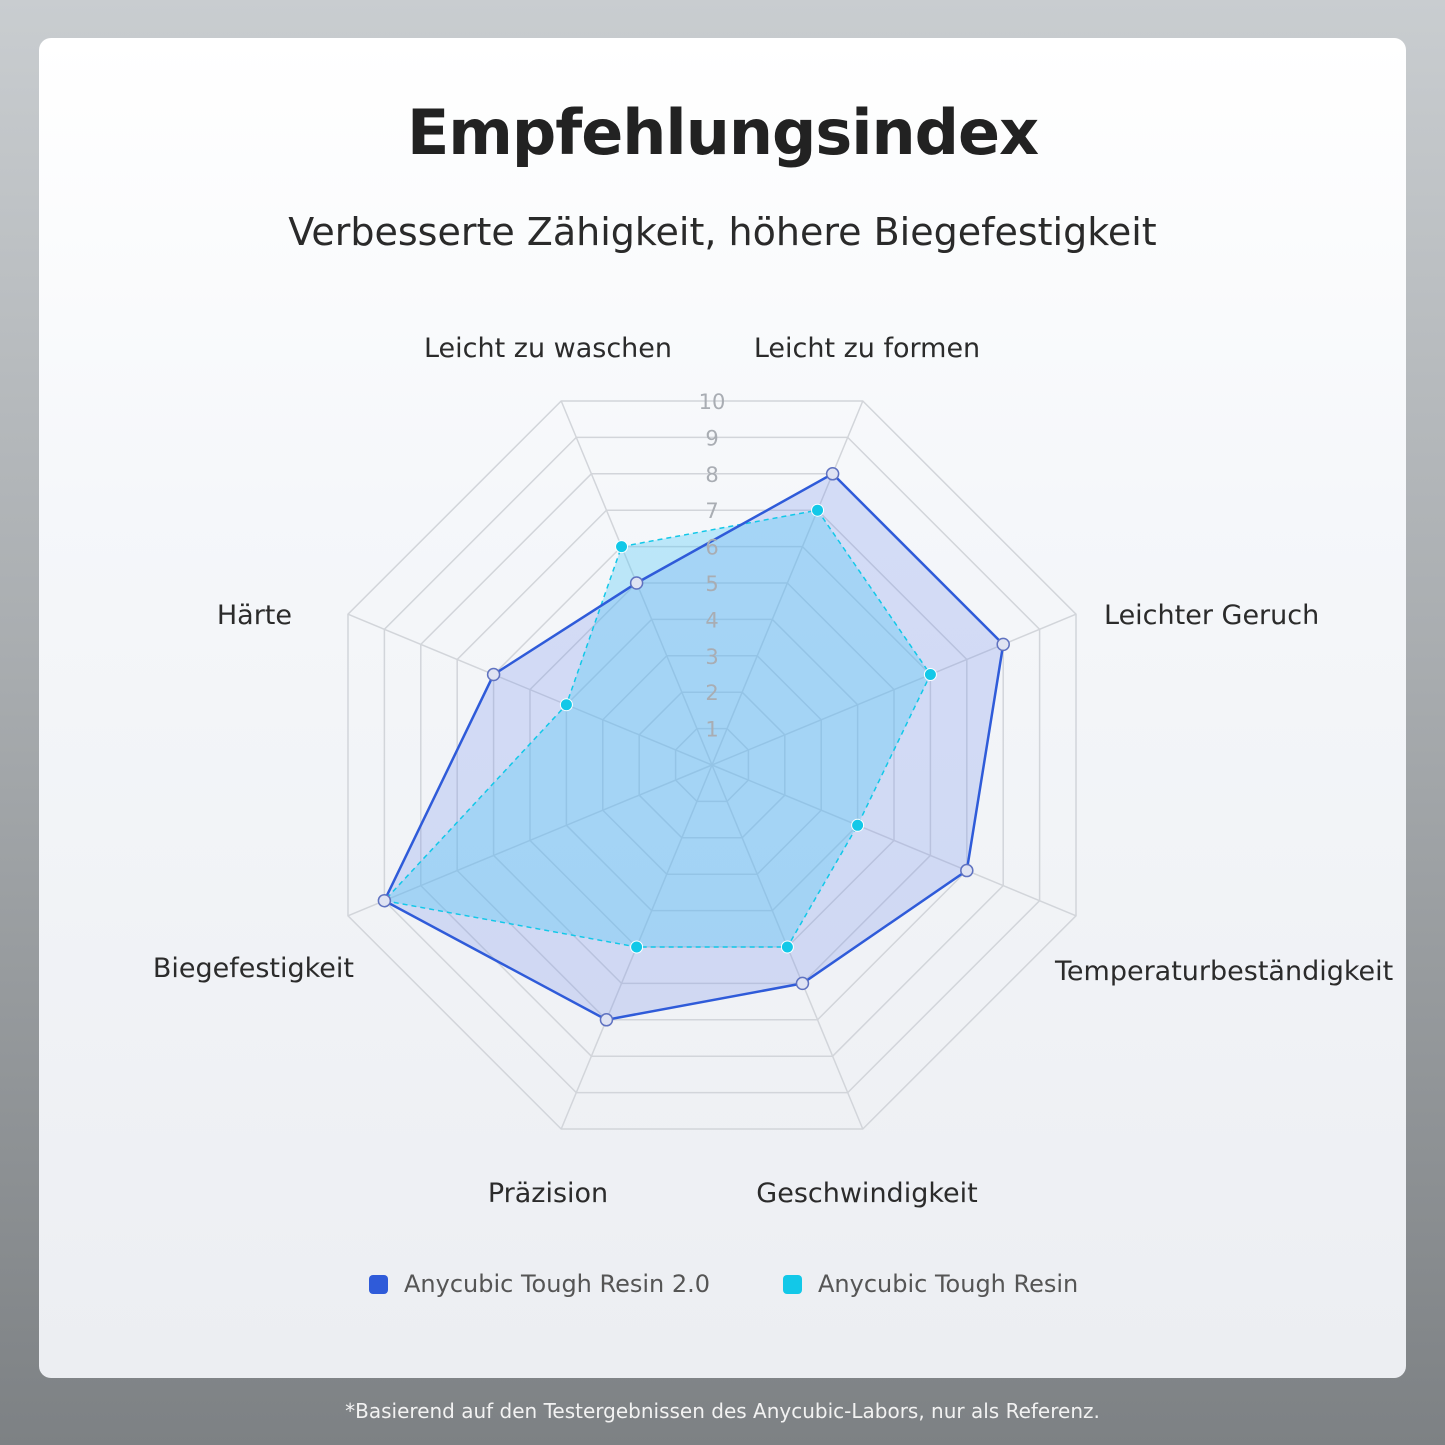  I want to click on tick-label: 5, so click(711, 584).